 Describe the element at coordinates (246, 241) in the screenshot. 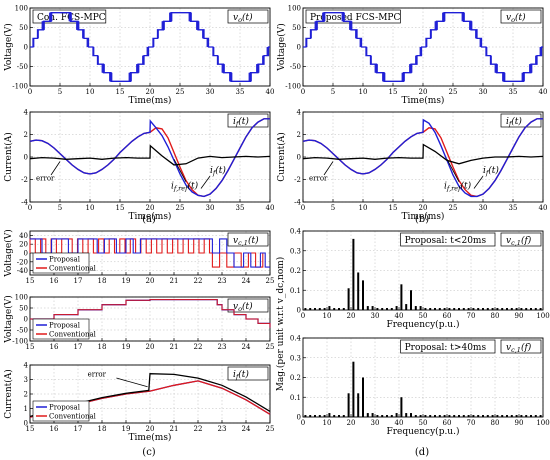

I see `signal-label: vc,1(t)` at that location.